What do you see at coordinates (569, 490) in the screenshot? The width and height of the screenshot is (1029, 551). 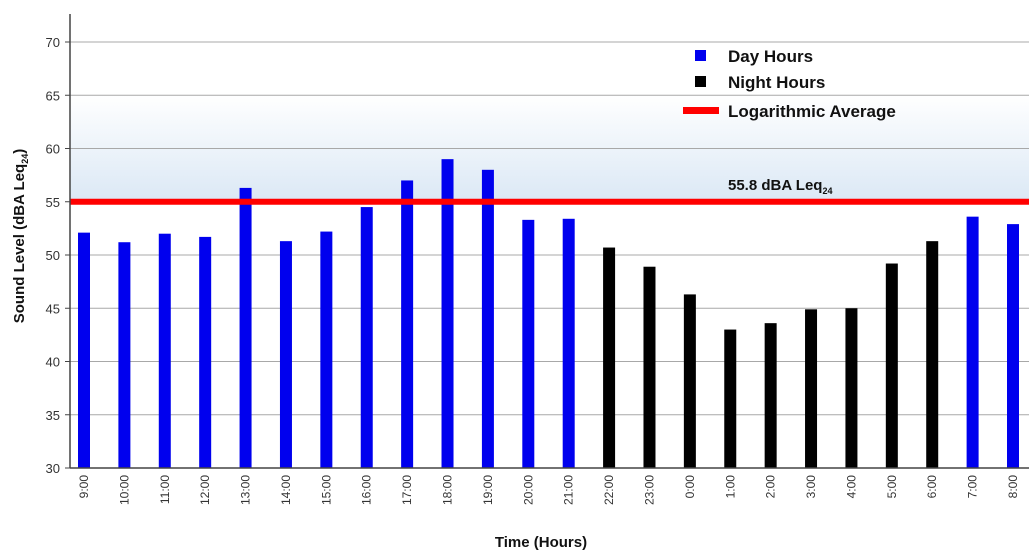 I see `x-tick-label: 21:00` at bounding box center [569, 490].